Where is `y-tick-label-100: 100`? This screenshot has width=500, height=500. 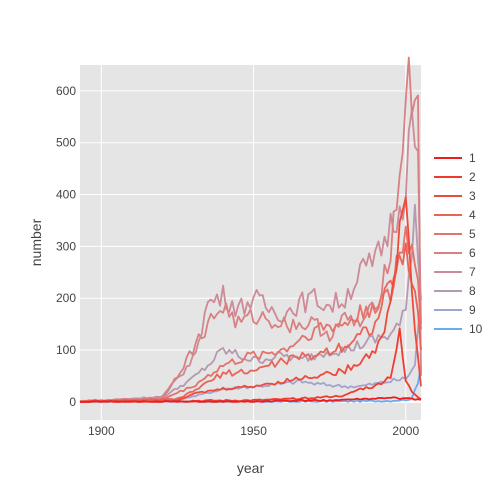 y-tick-label-100: 100 is located at coordinates (66, 350).